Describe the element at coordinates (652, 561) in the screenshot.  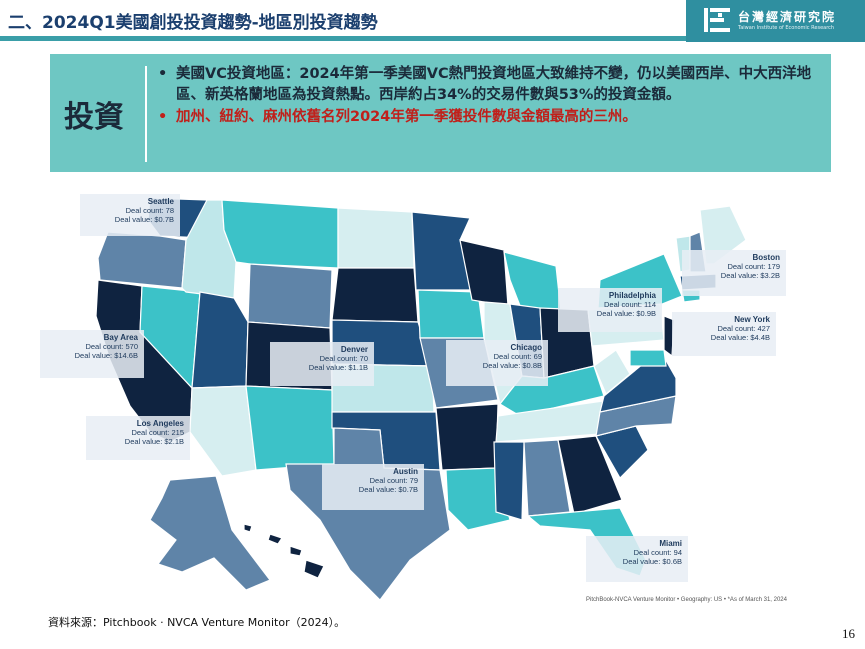
I see `callout-value: Deal value: $0.6B` at that location.